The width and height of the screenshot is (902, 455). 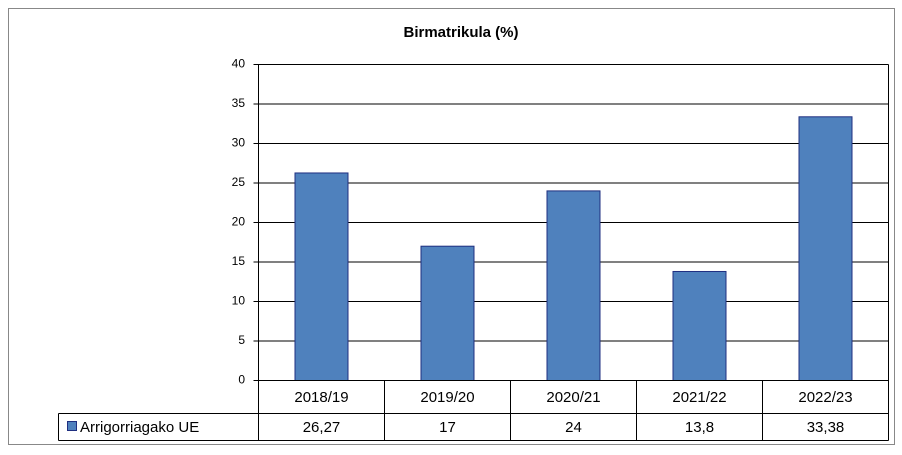 What do you see at coordinates (239, 64) in the screenshot?
I see `y-tick-label: 40` at bounding box center [239, 64].